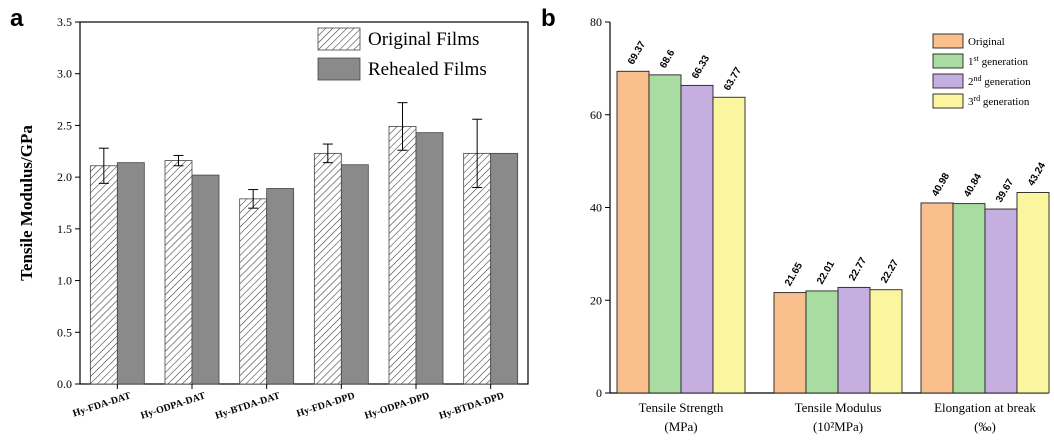 The image size is (1054, 441). What do you see at coordinates (248, 405) in the screenshot?
I see `panel-a-category-label: Hy-BTDA-DAT` at bounding box center [248, 405].